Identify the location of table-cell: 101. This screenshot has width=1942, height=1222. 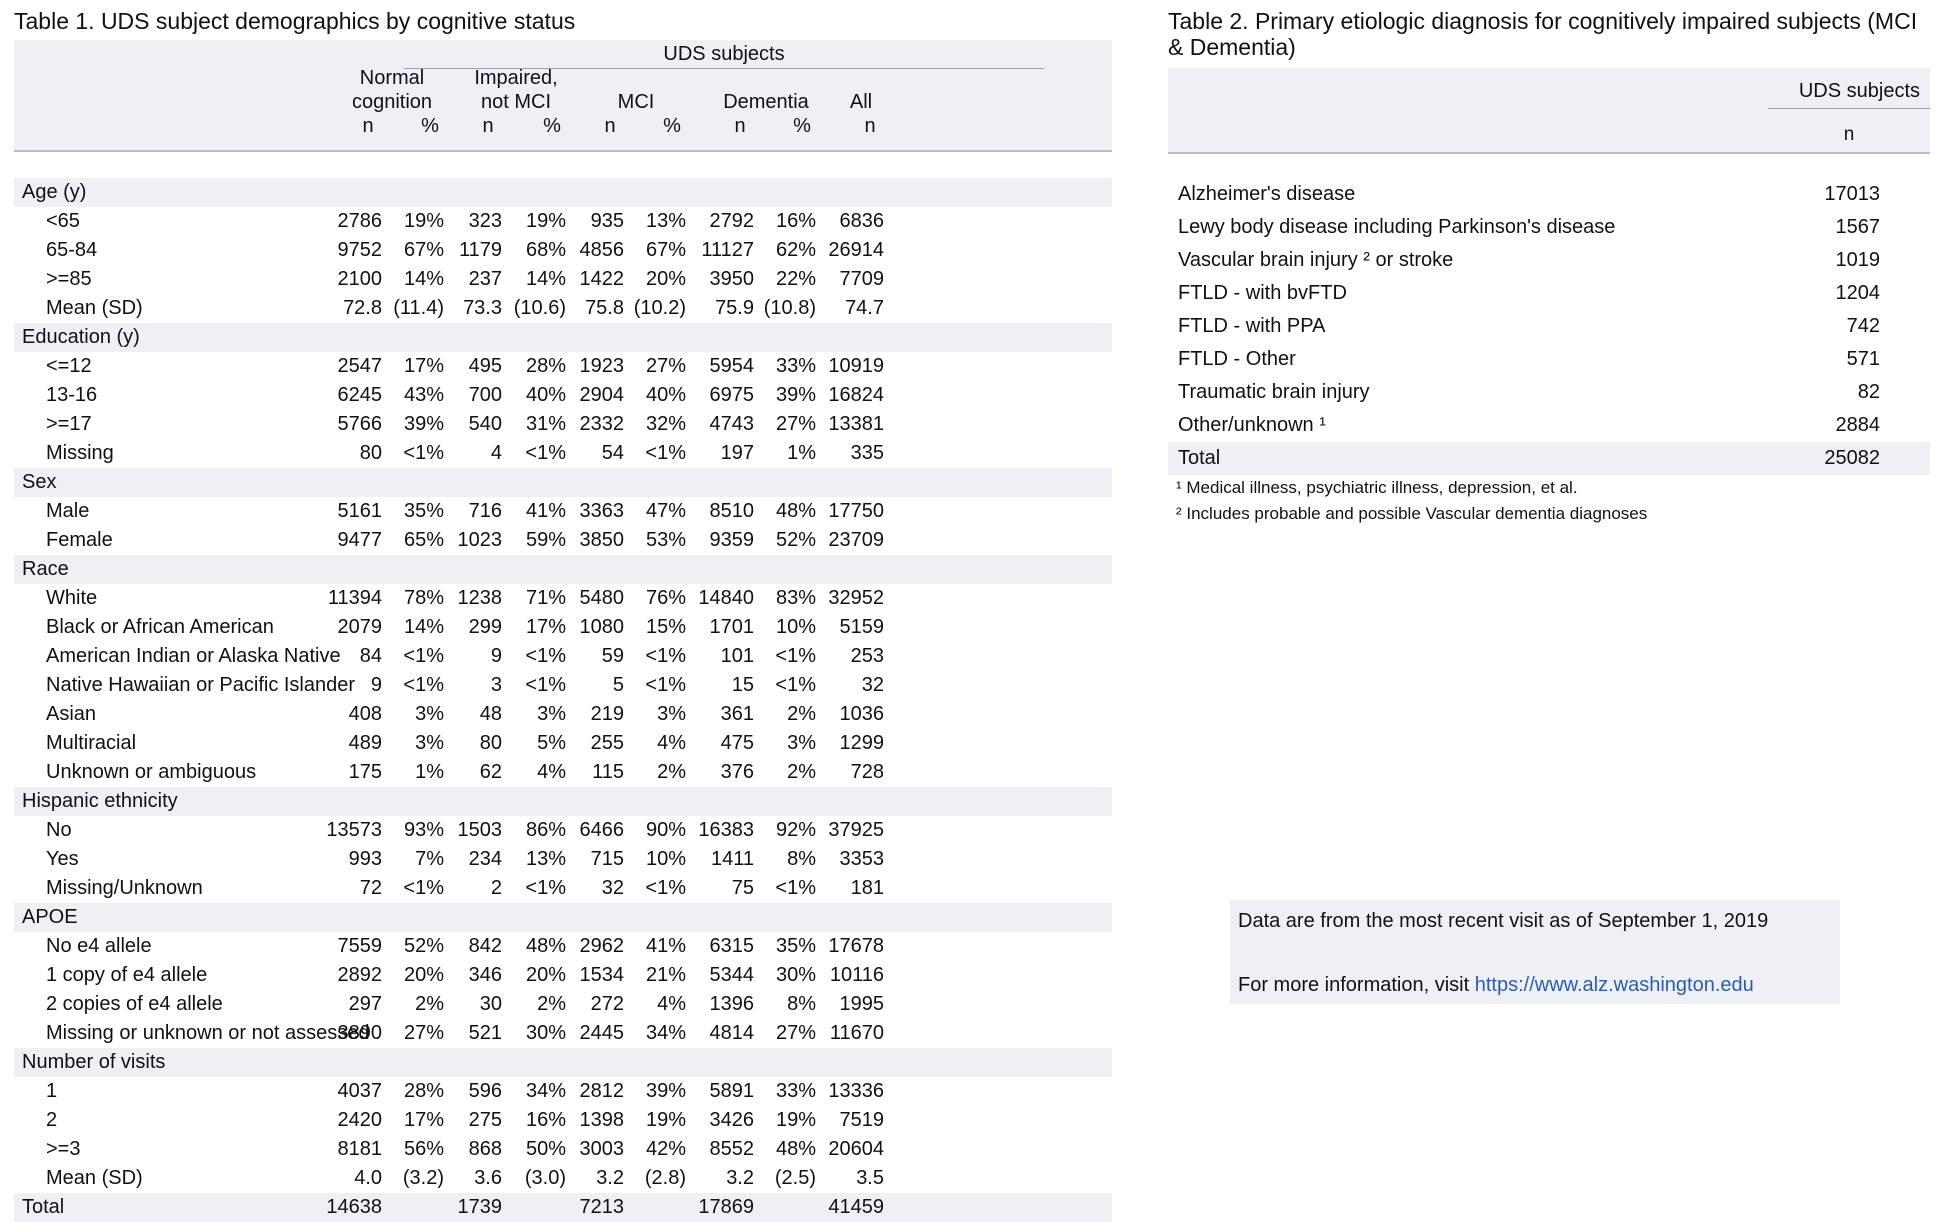
(737, 656).